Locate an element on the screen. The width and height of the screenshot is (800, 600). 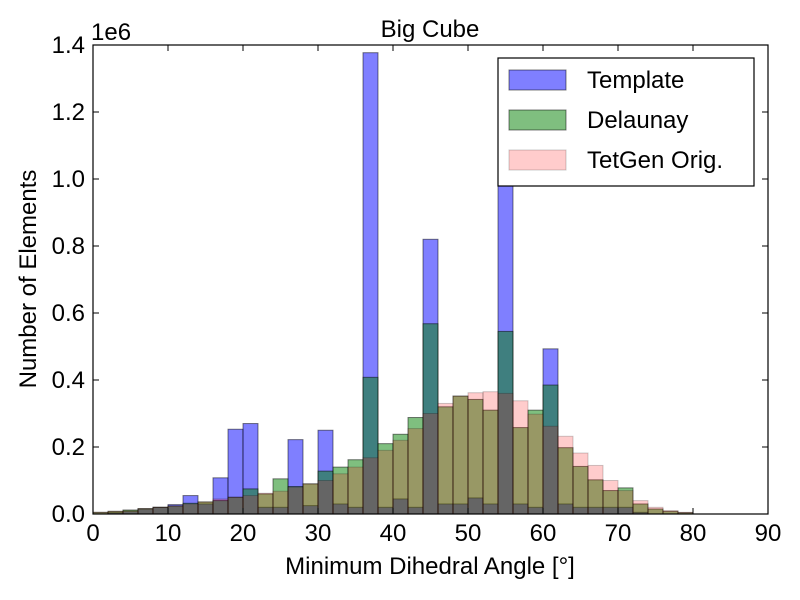
legend: Template Delaunay TetGen Orig. is located at coordinates (626, 122).